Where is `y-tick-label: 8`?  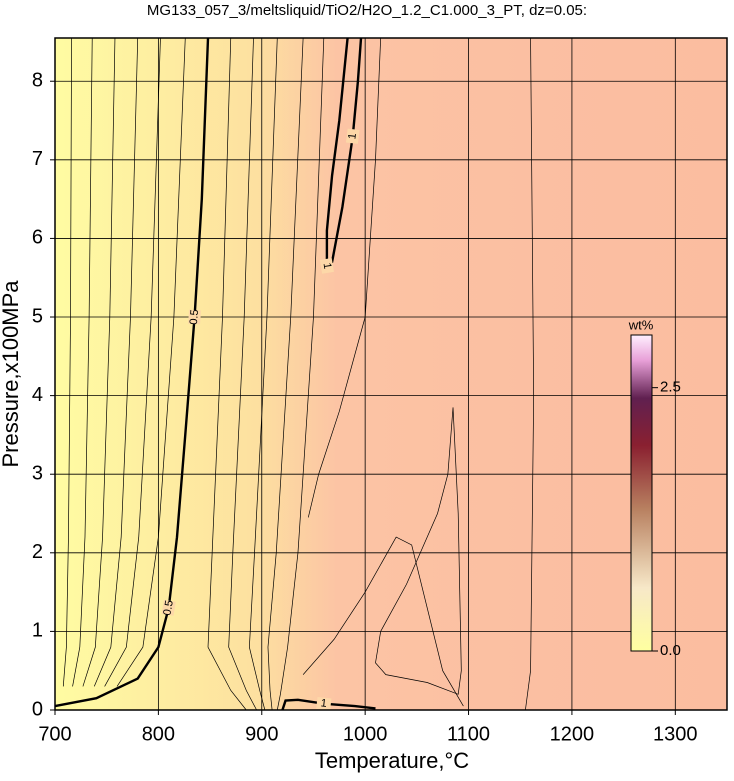
y-tick-label: 8 is located at coordinates (37, 81).